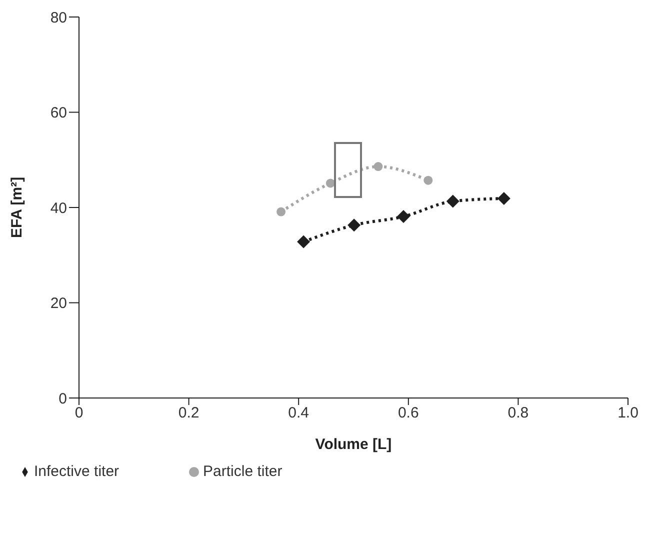  Describe the element at coordinates (58, 208) in the screenshot. I see `y-tick-label: 40` at that location.